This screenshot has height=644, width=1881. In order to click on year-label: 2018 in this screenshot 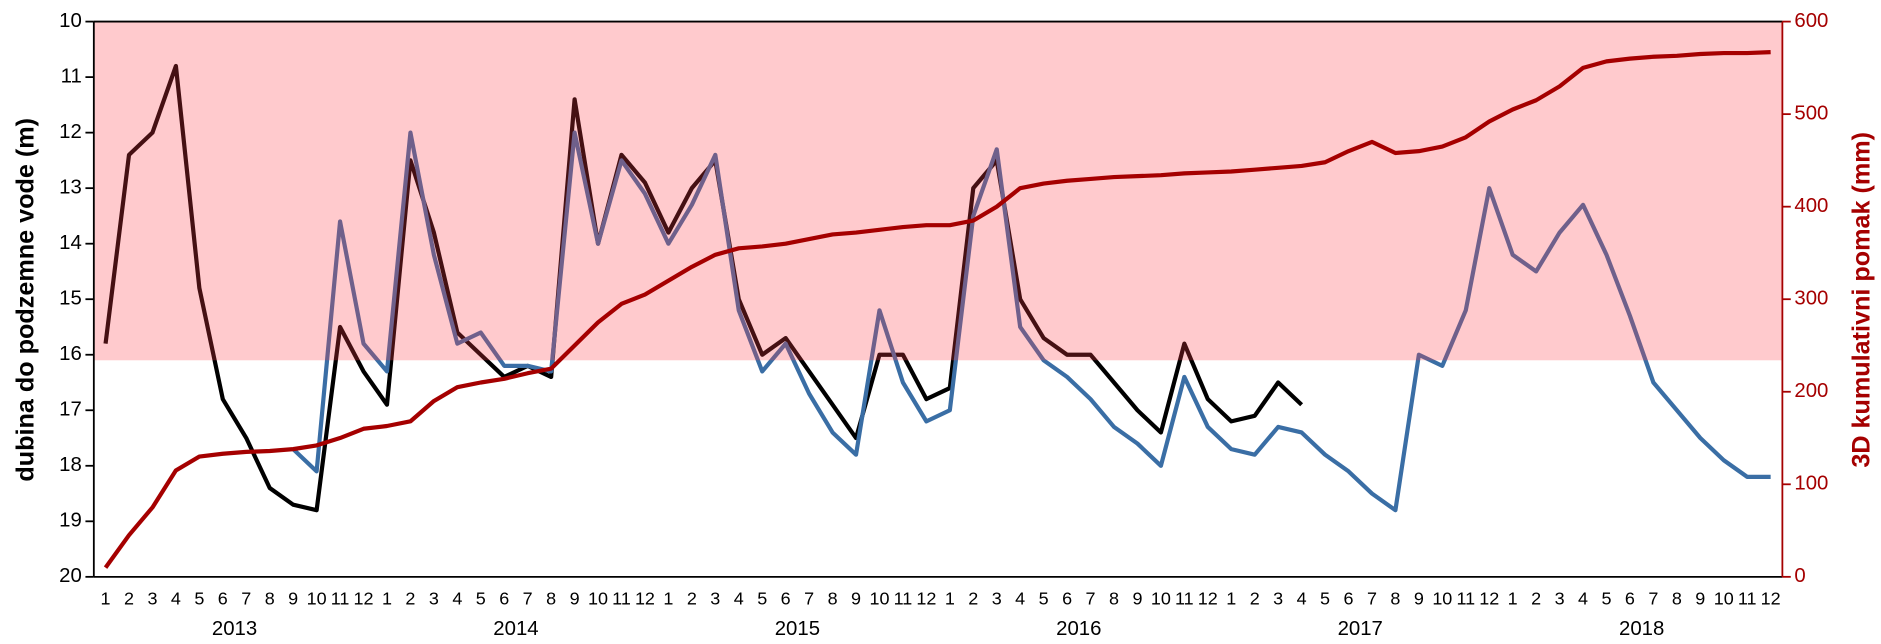, I will do `click(1641, 629)`.